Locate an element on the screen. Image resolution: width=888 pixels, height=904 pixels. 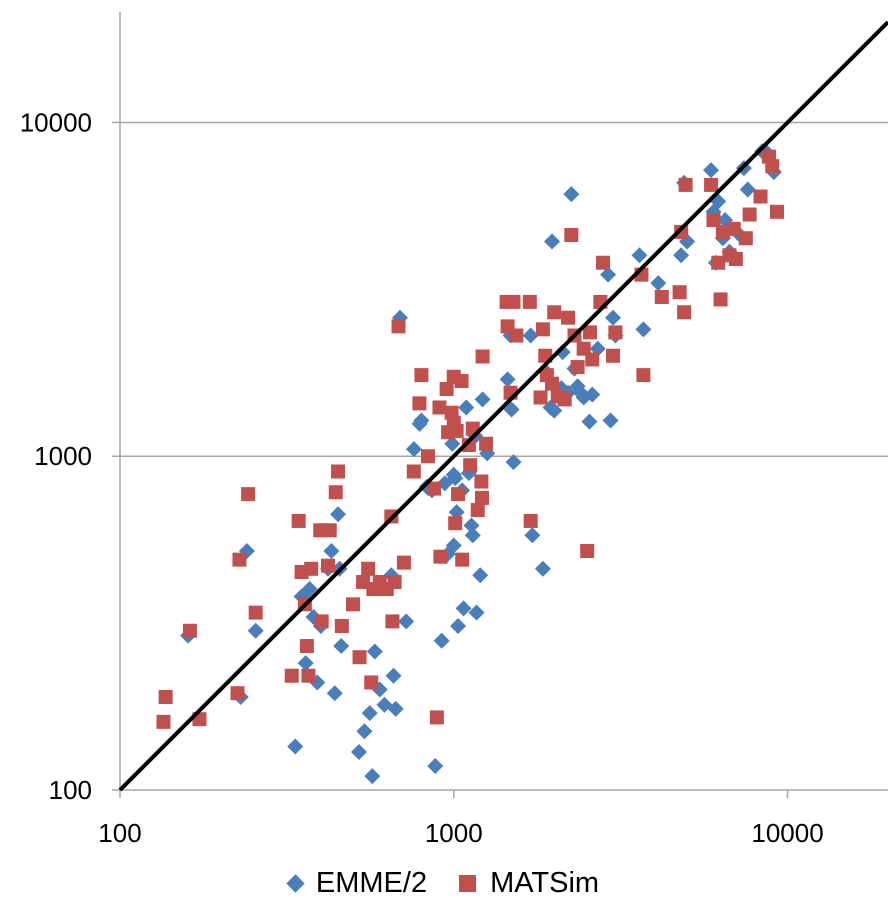
legend-label-emme2: EMME/2 is located at coordinates (371, 882).